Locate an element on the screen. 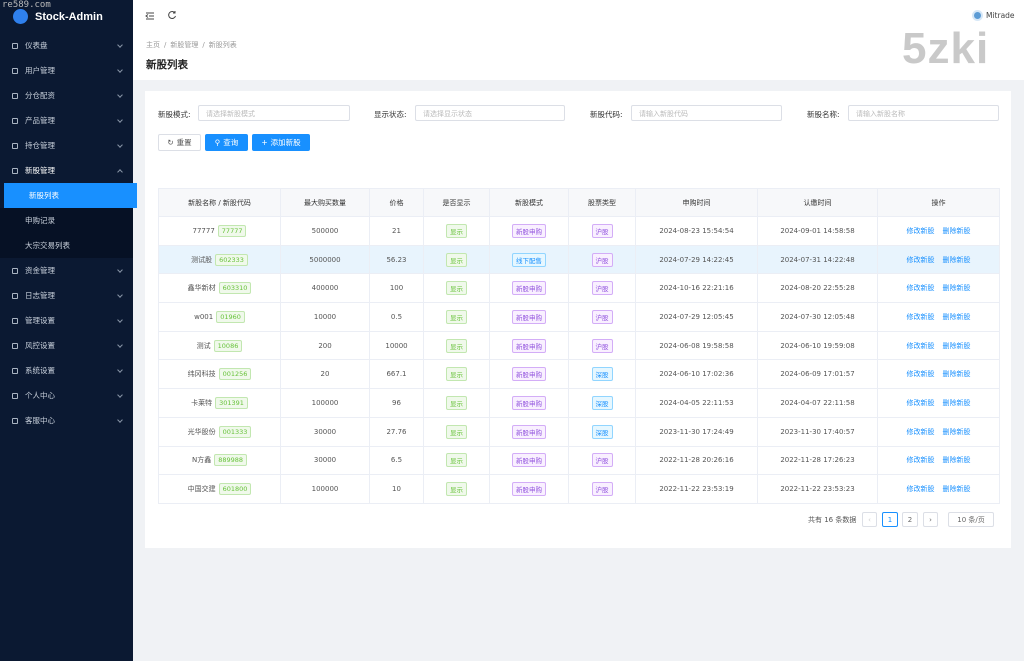  menu-item: 分仓配资 is located at coordinates (66, 95).